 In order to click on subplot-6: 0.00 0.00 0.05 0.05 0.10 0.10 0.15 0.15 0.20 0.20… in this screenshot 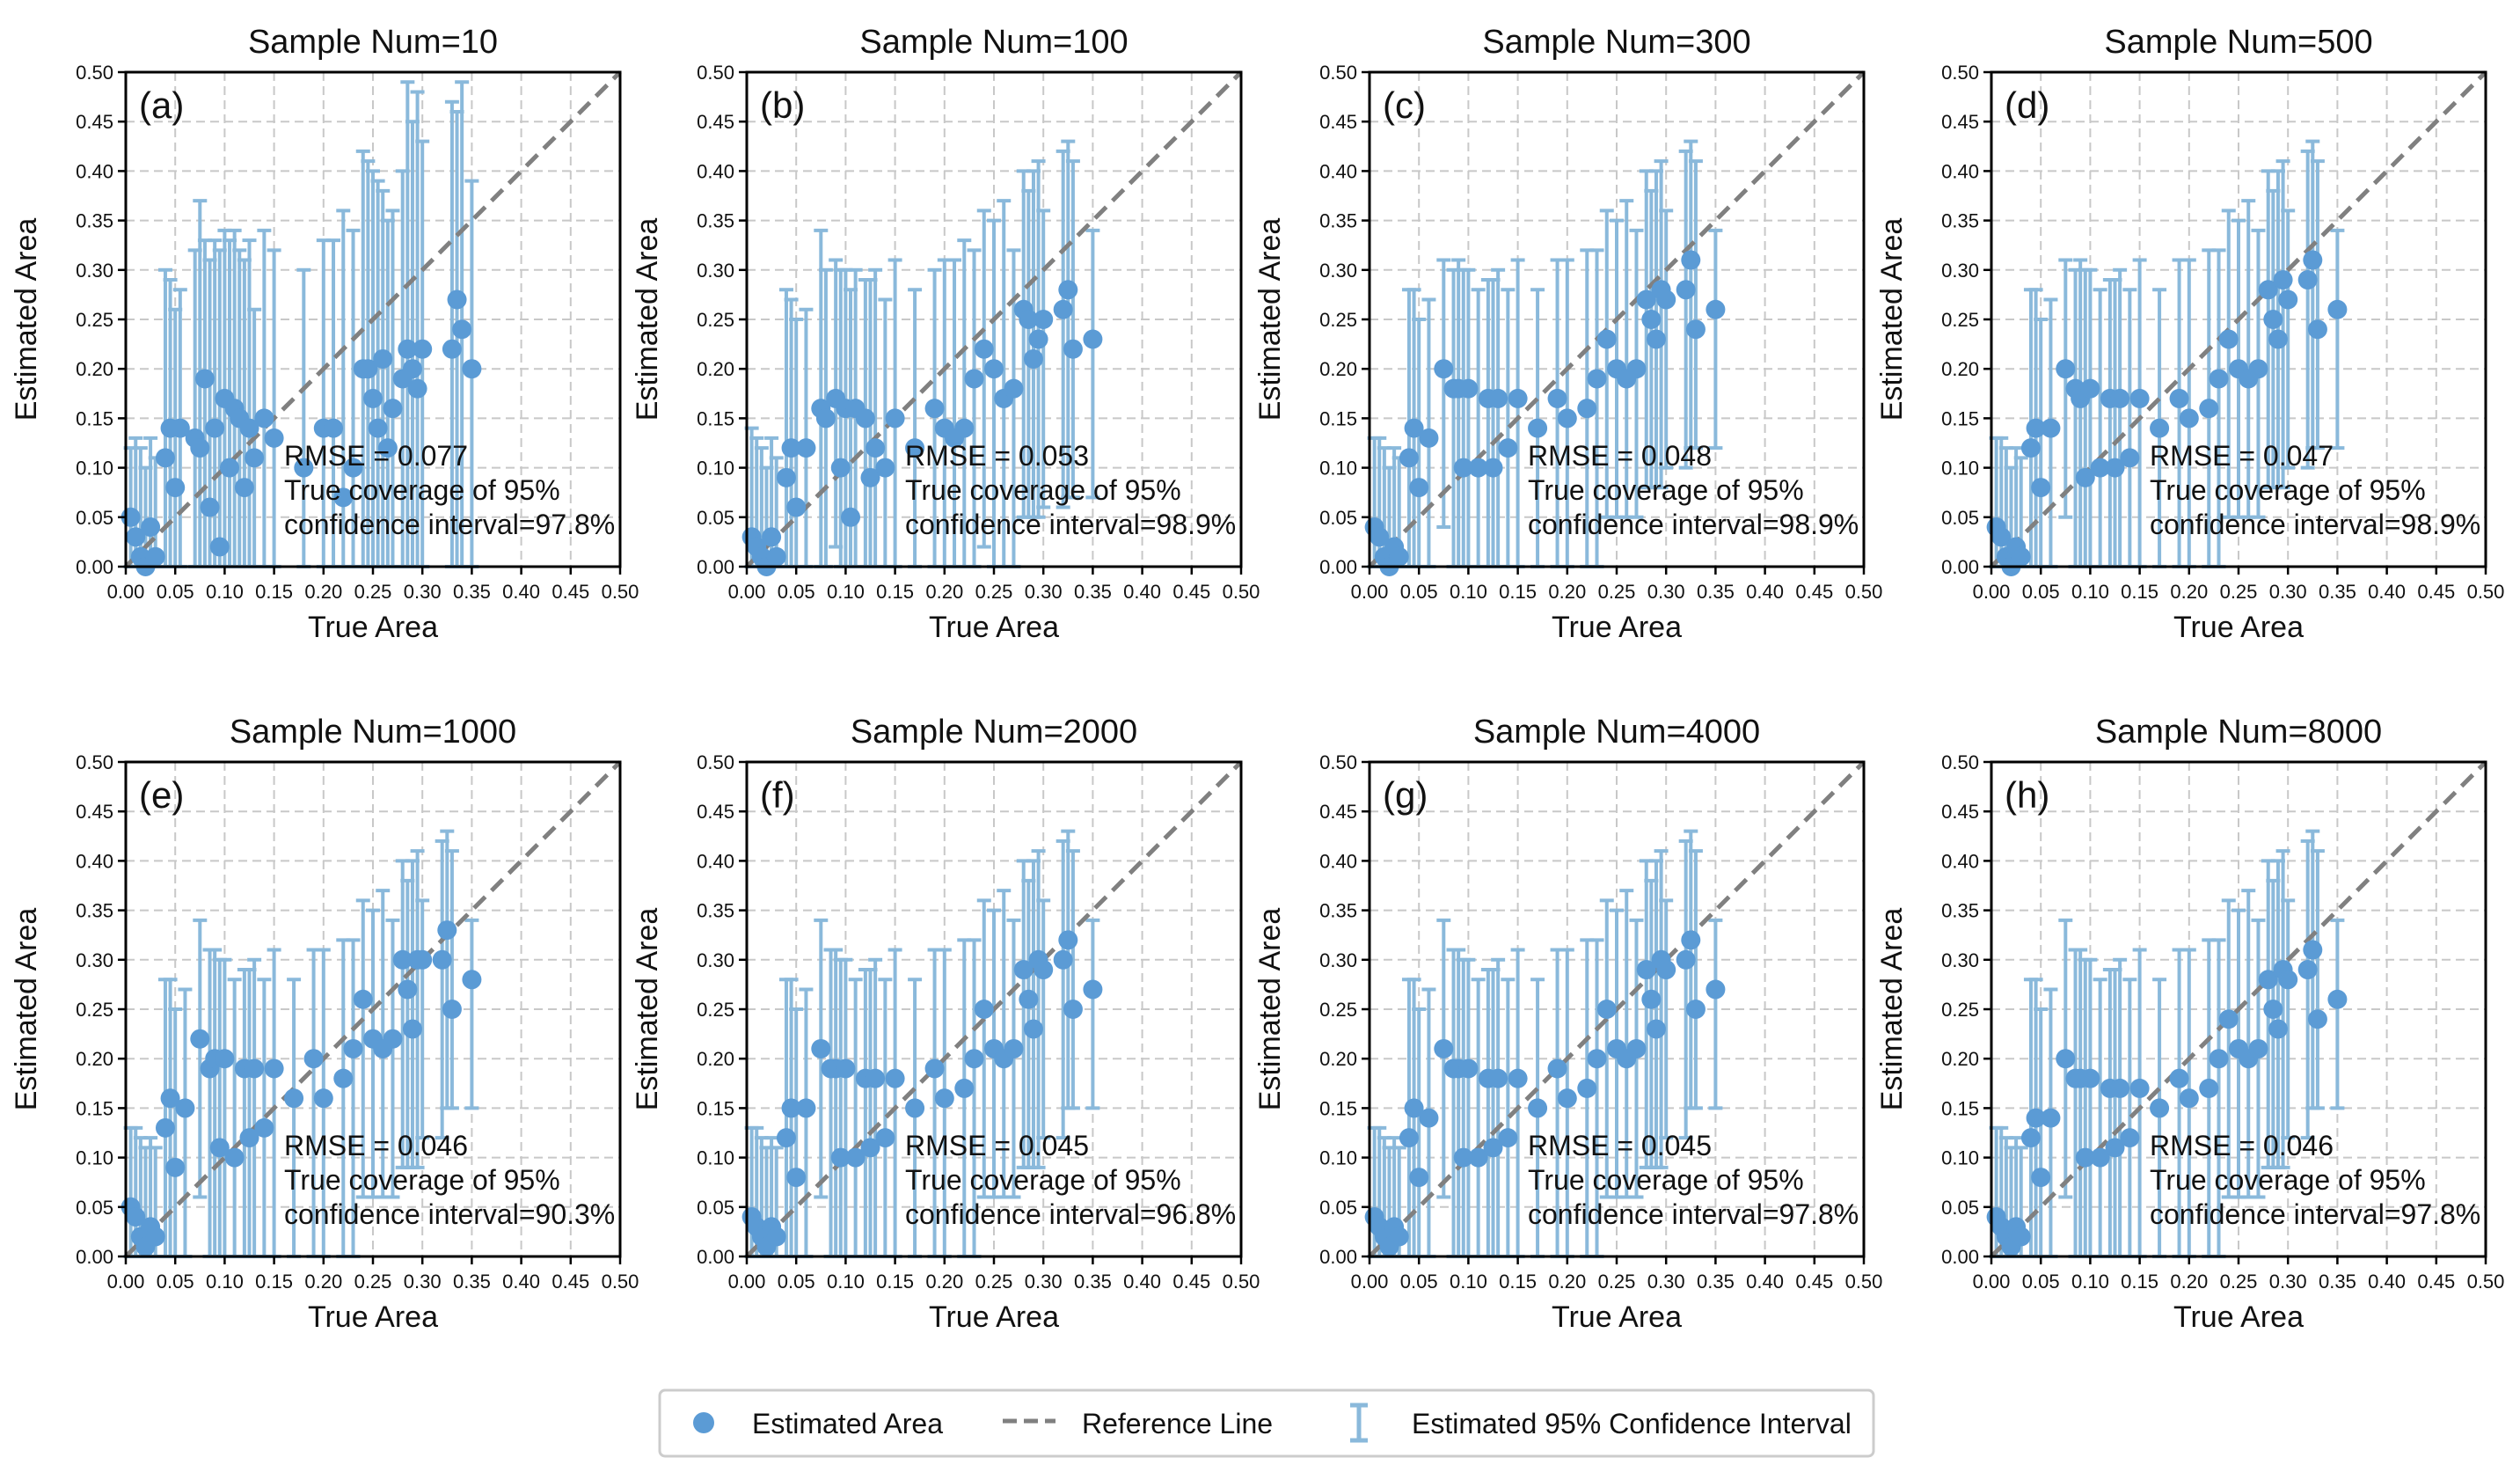, I will do `click(945, 1024)`.